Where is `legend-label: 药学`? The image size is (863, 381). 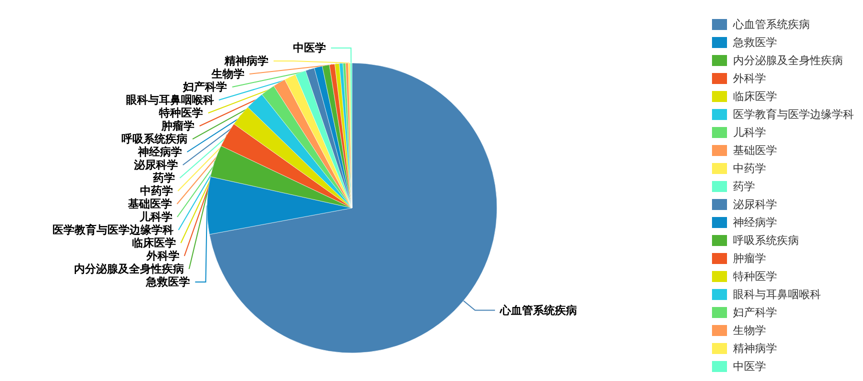
legend-label: 药学 is located at coordinates (744, 186).